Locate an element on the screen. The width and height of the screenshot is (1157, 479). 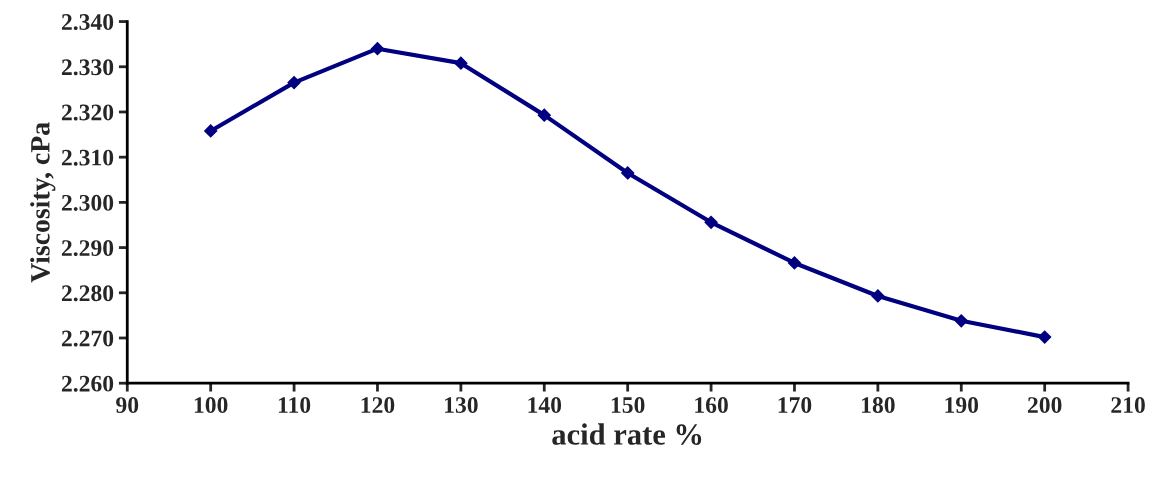
x-tick-label: 100 is located at coordinates (211, 405).